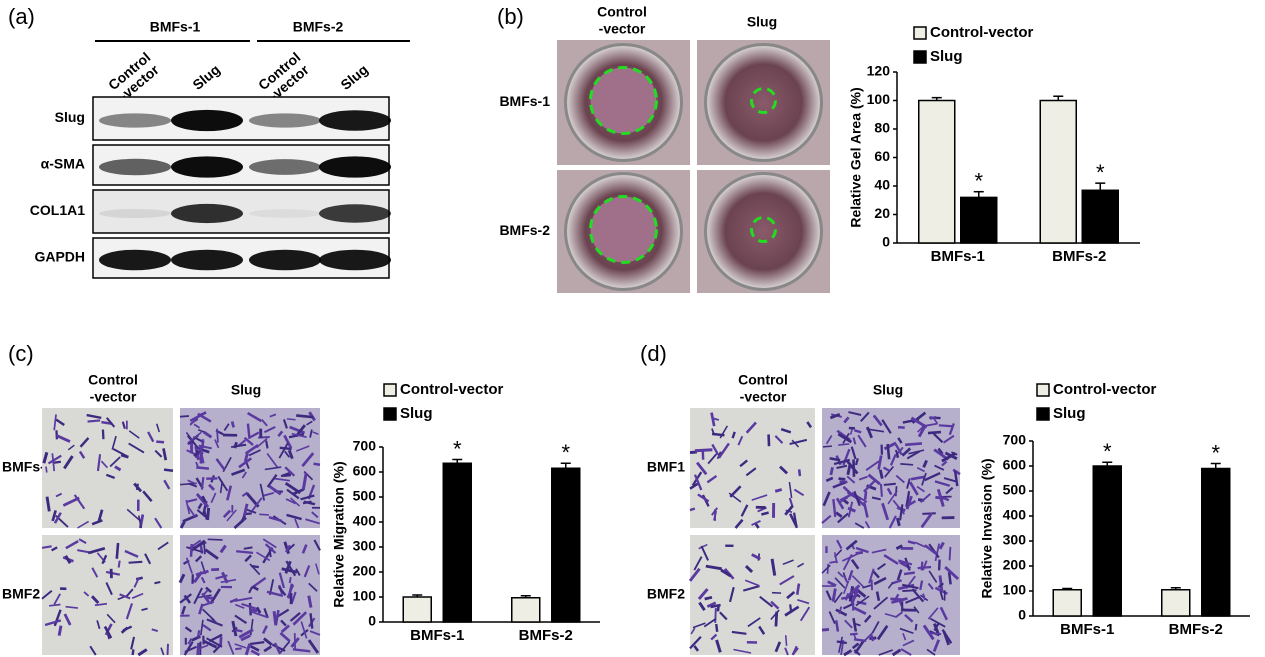 Image resolution: width=1265 pixels, height=657 pixels. I want to click on legend-label: Control-vector, so click(982, 32).